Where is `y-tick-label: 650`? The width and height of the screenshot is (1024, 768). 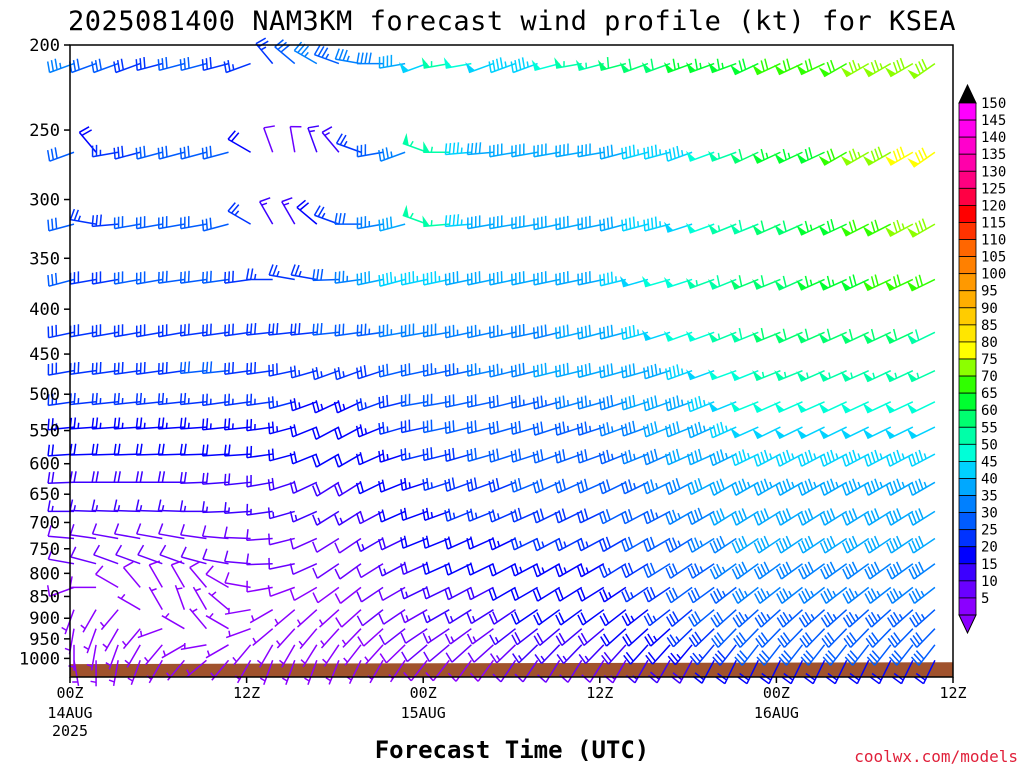 y-tick-label: 650 is located at coordinates (44, 495).